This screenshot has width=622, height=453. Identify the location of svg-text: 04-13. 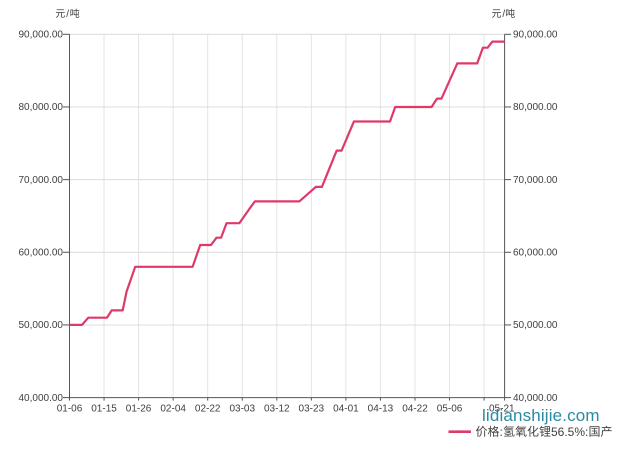
(381, 408).